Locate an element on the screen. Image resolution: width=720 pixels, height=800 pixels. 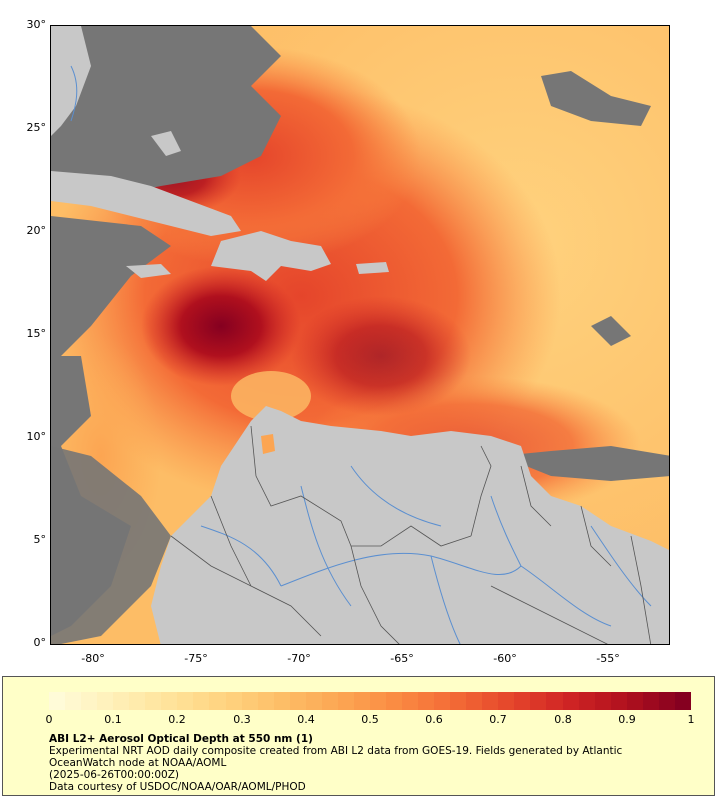
colorbar-tick-label: 0.4 is located at coordinates (306, 719).